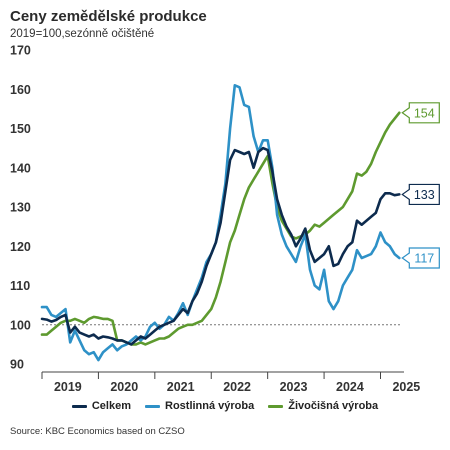 The width and height of the screenshot is (450, 450). Describe the element at coordinates (276, 406) in the screenshot. I see `legend-swatch-zivocisna` at that location.